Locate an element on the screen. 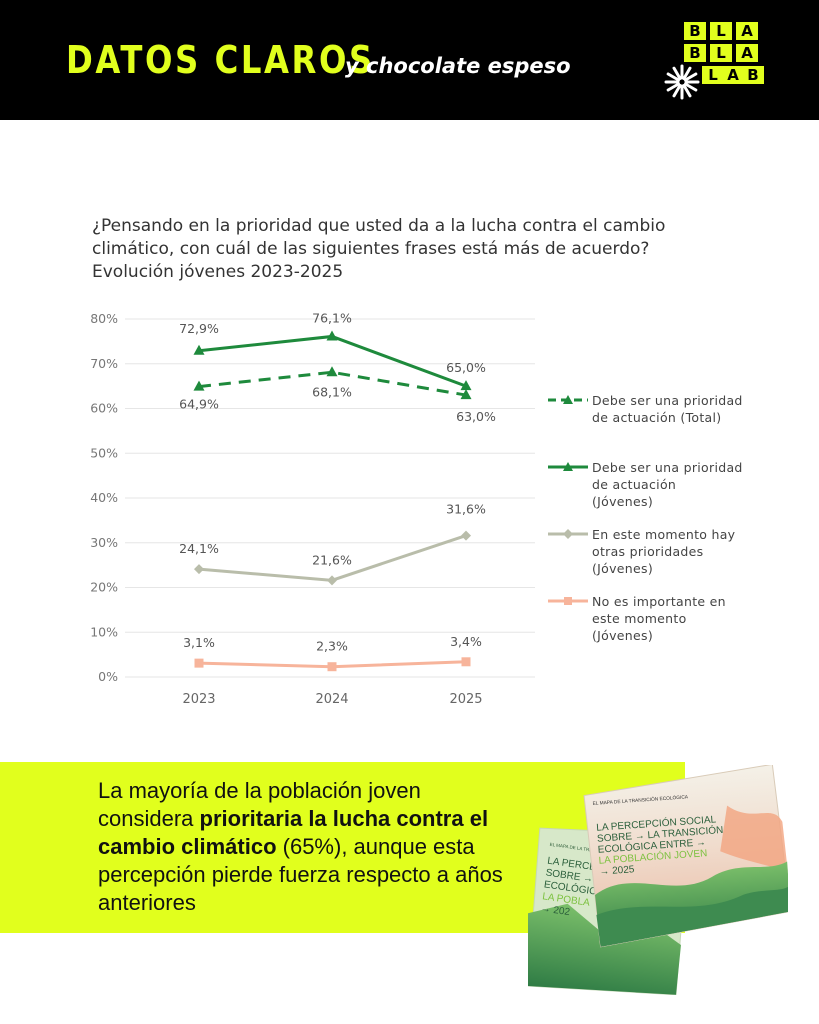 Image resolution: width=819 pixels, height=1024 pixels. y-tick-label: 40% is located at coordinates (104, 497).